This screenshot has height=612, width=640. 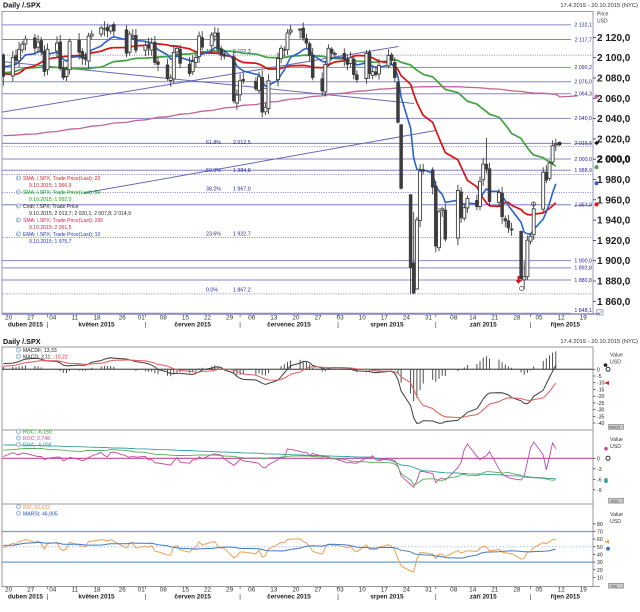 I want to click on svg-text: 17.4.2015 - 20.10.2015 (NYC), so click(x=599, y=342).